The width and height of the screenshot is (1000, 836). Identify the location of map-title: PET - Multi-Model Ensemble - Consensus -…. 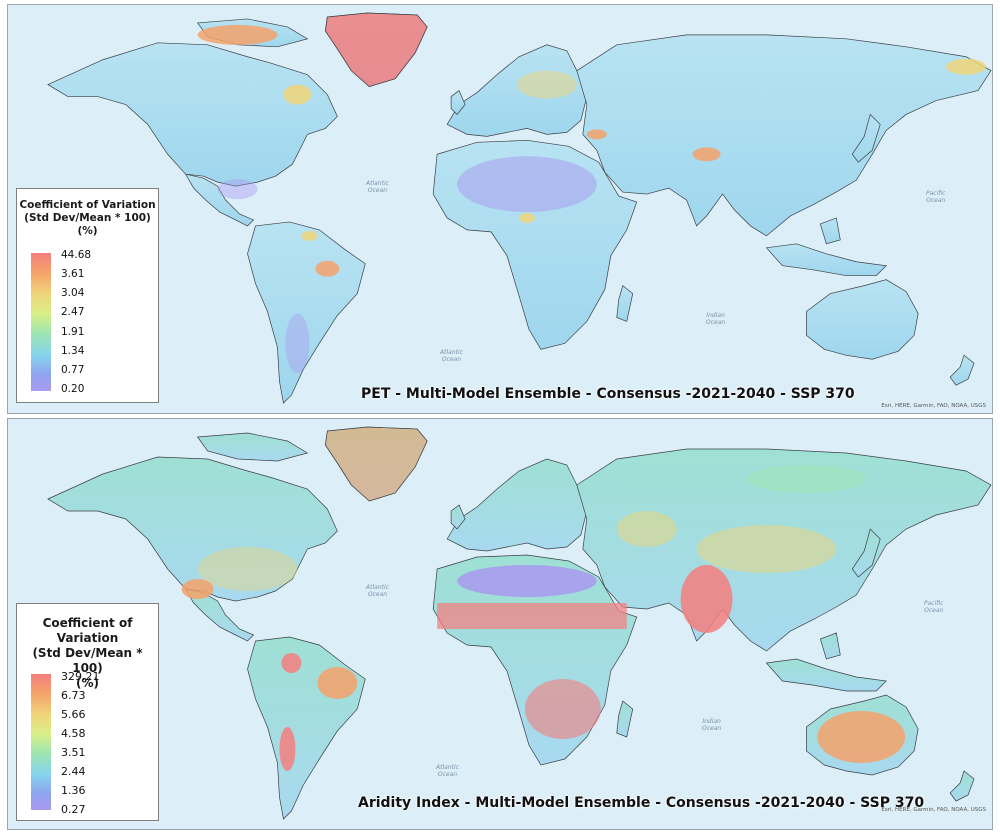
(608, 394).